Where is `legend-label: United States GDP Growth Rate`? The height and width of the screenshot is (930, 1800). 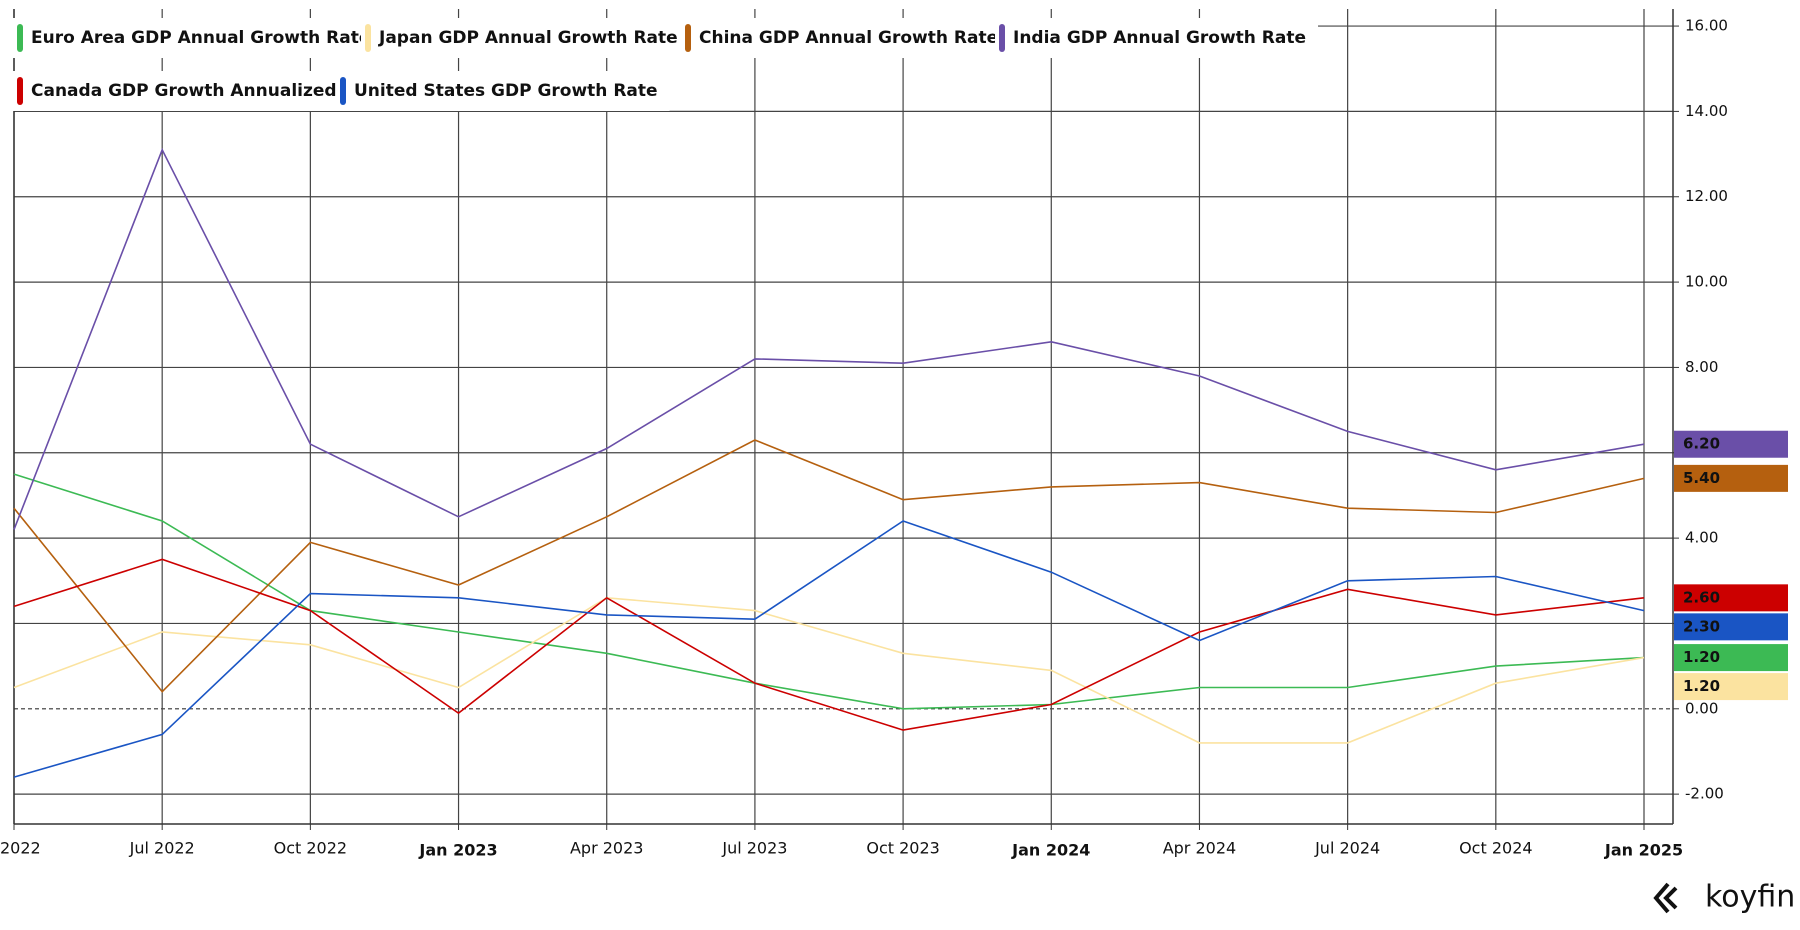
legend-label: United States GDP Growth Rate is located at coordinates (506, 91).